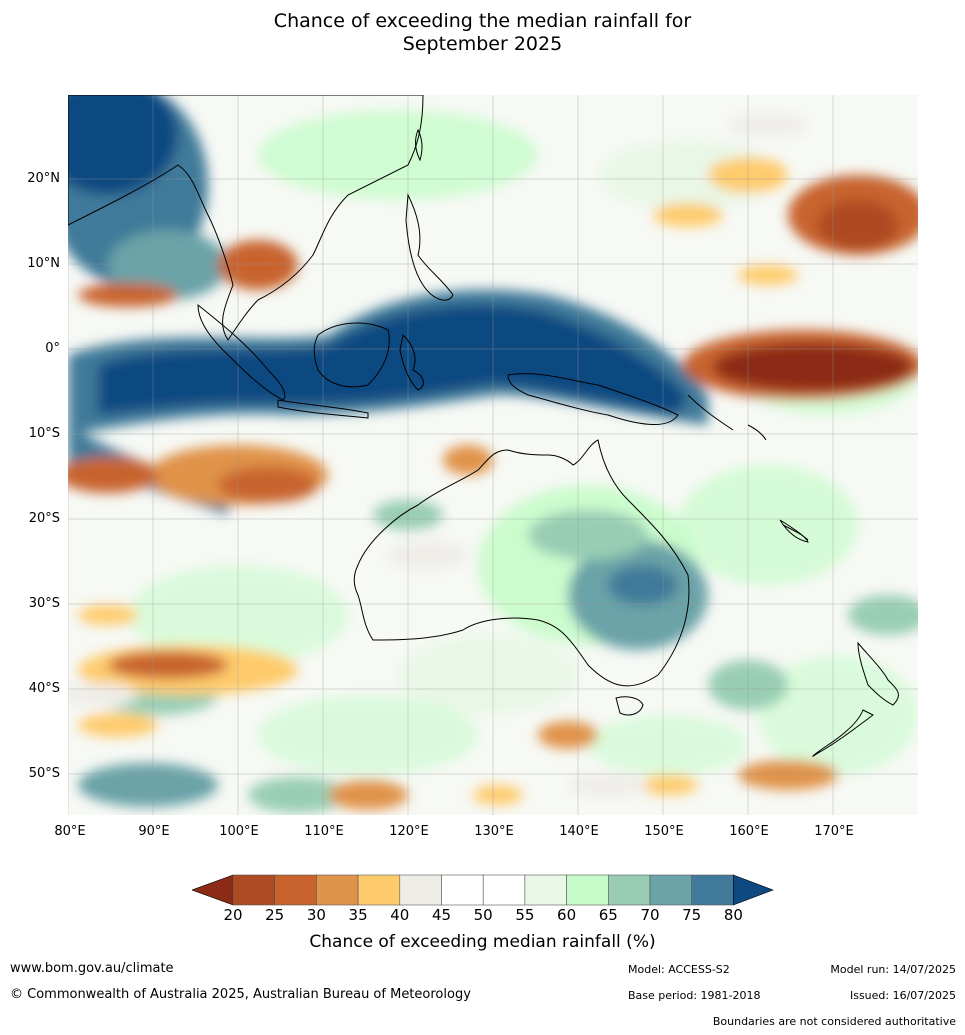  I want to click on lon-tick-120e: 120°E, so click(409, 831).